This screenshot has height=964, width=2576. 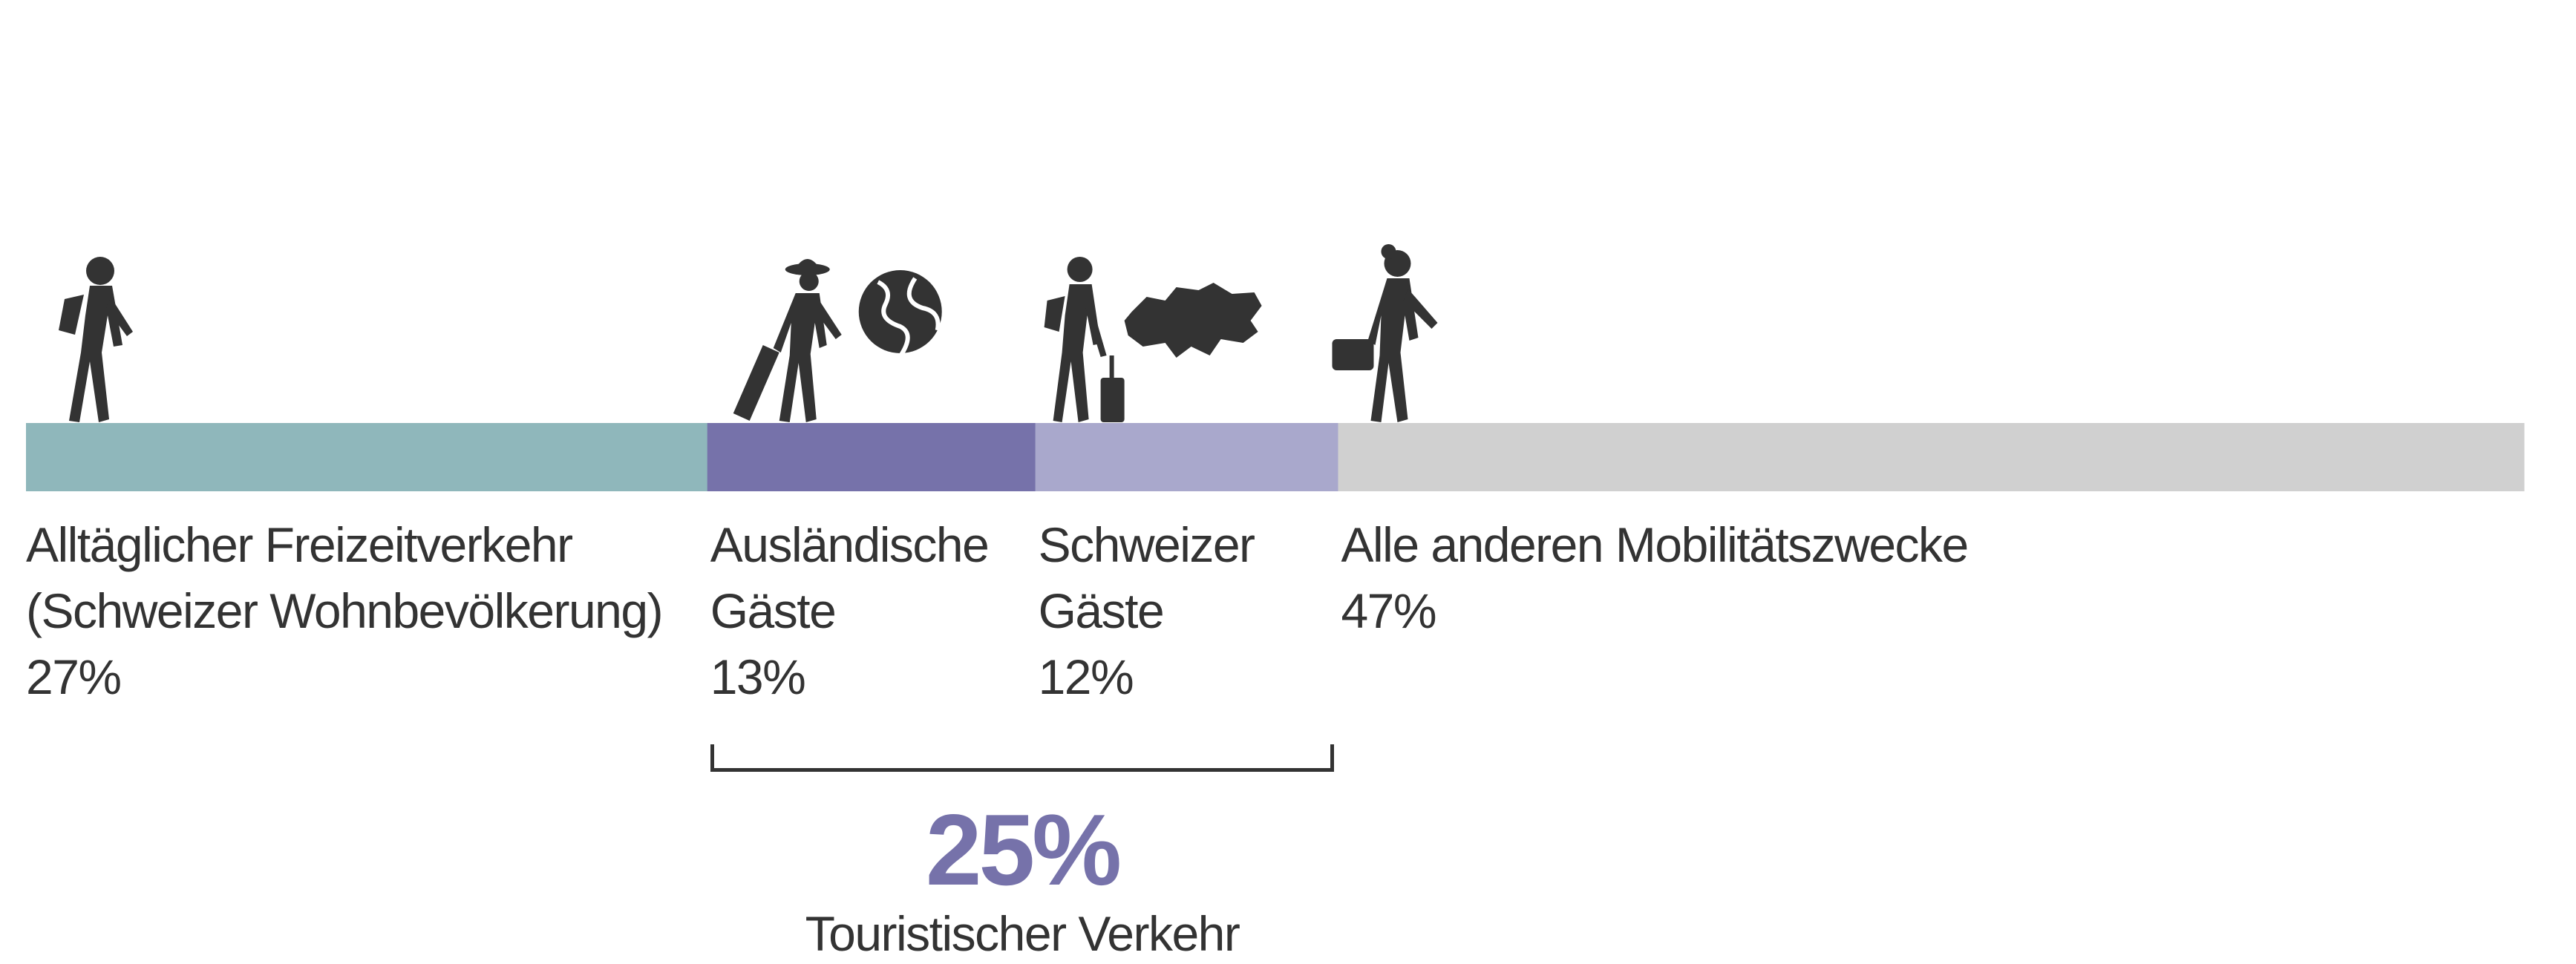 I want to click on bar-group, so click(x=1275, y=457).